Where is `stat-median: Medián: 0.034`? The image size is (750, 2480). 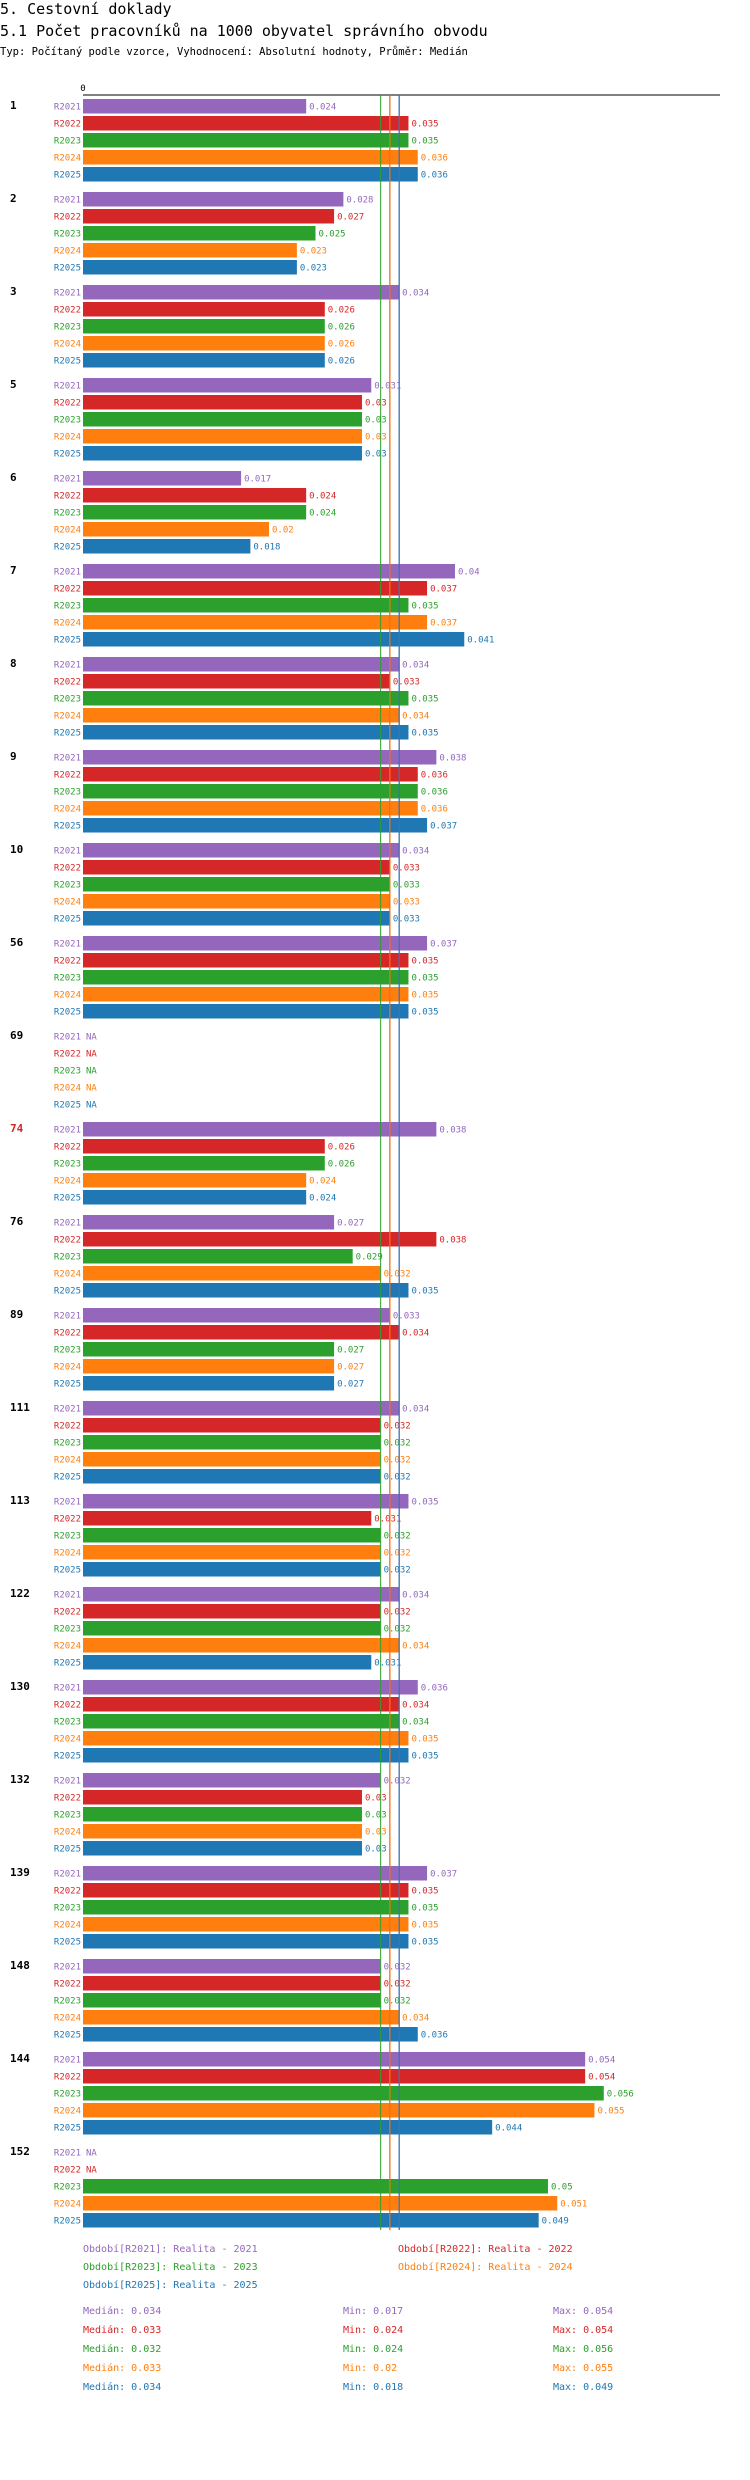 stat-median: Medián: 0.034 is located at coordinates (122, 2387).